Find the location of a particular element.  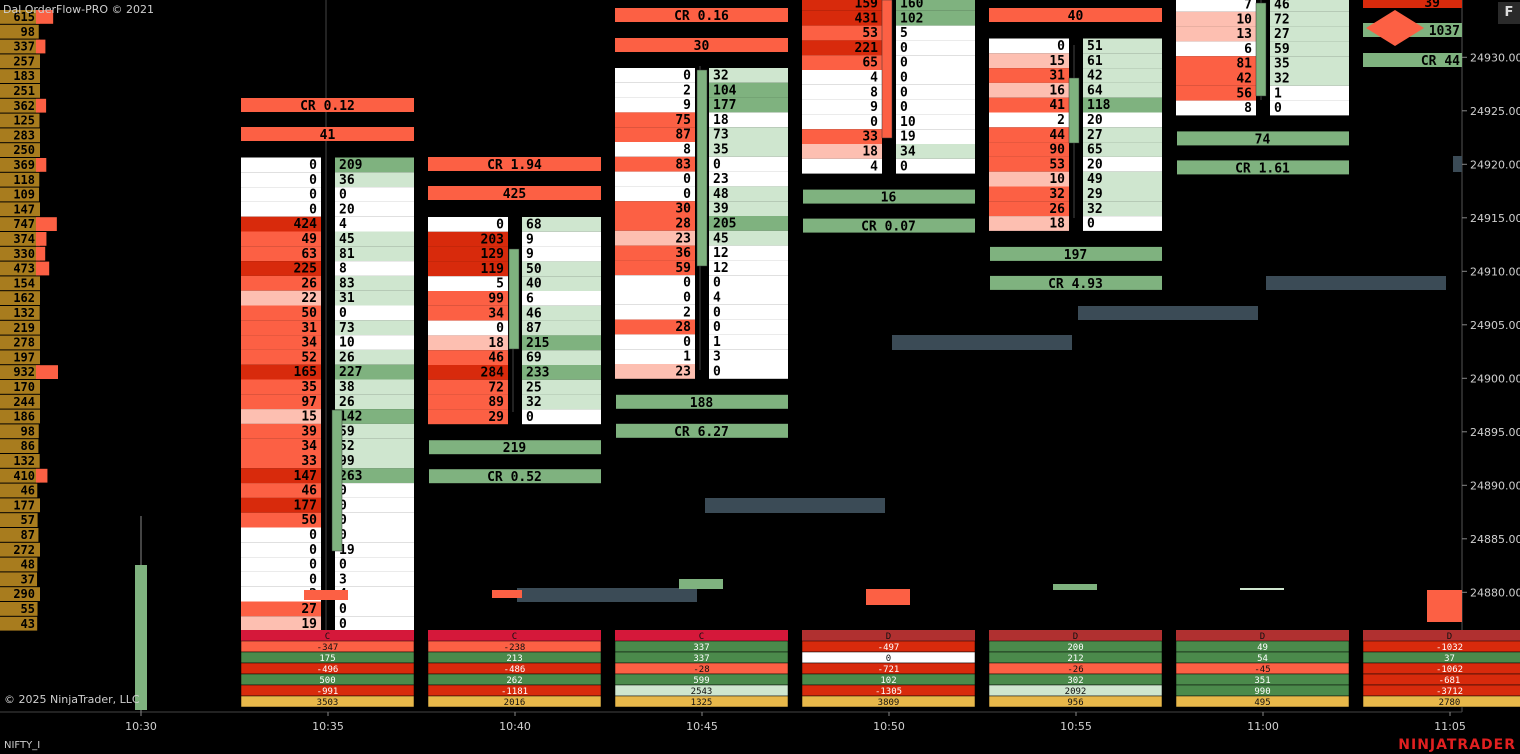

ask-value: 99 is located at coordinates (347, 461).